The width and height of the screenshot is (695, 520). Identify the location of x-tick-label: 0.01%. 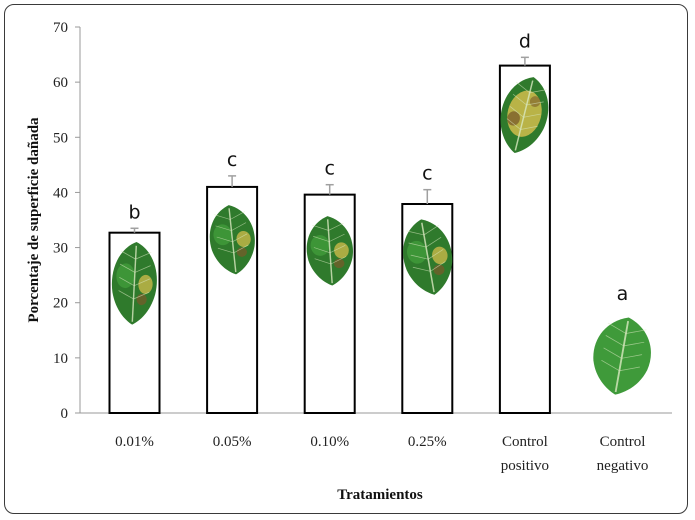
(134, 442).